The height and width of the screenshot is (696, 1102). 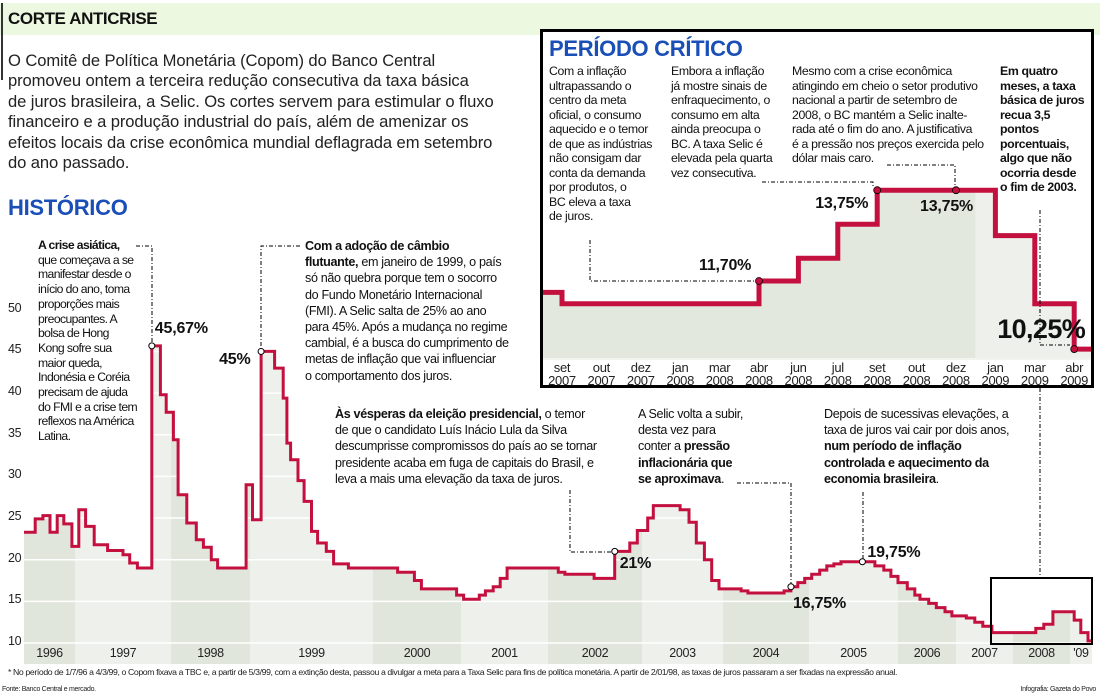 What do you see at coordinates (15, 641) in the screenshot?
I see `y-tick-label: 10` at bounding box center [15, 641].